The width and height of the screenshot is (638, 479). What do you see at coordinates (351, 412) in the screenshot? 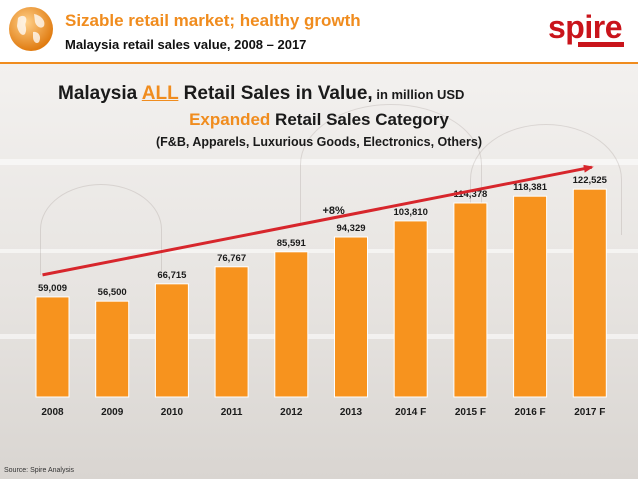
I see `x-tick-label-5: 2013` at bounding box center [351, 412].